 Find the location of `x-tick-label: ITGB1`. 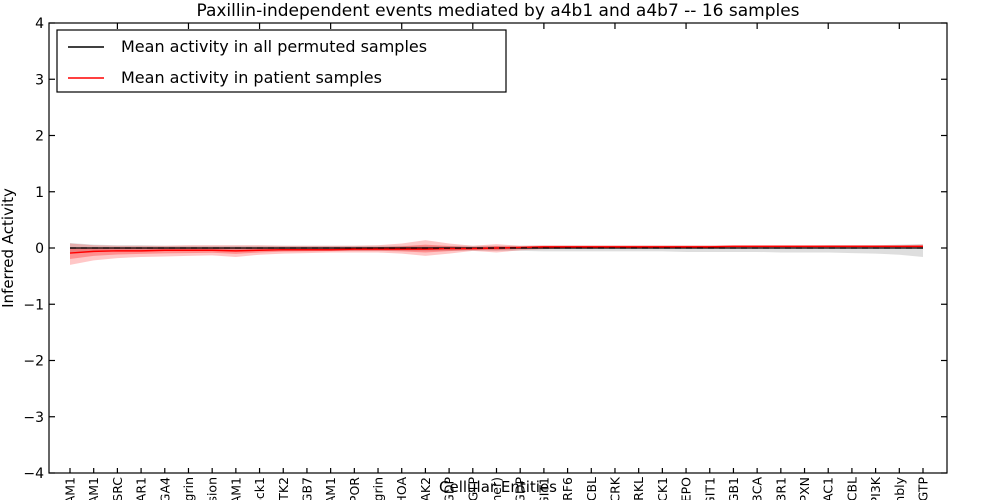

x-tick-label: ITGB1 is located at coordinates (733, 488).